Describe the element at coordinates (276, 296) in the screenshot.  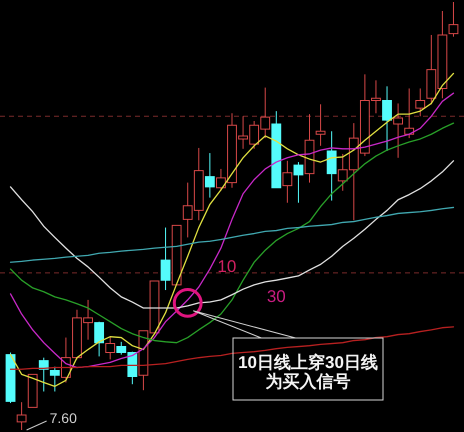
I see `series-label: 30` at that location.